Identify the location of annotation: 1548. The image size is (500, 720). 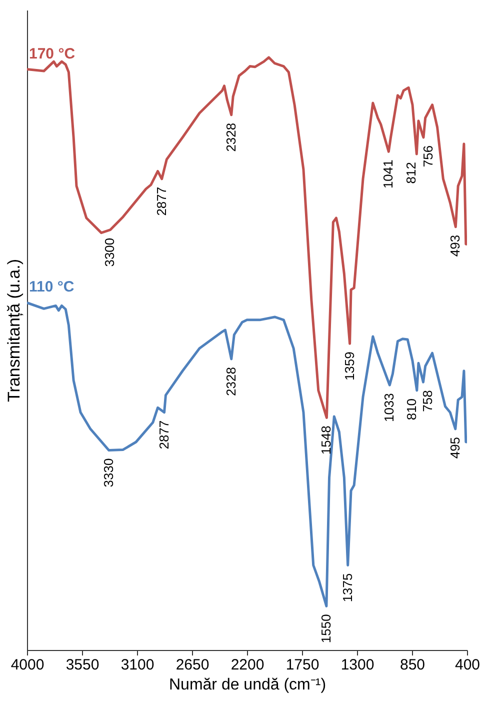
(326, 440).